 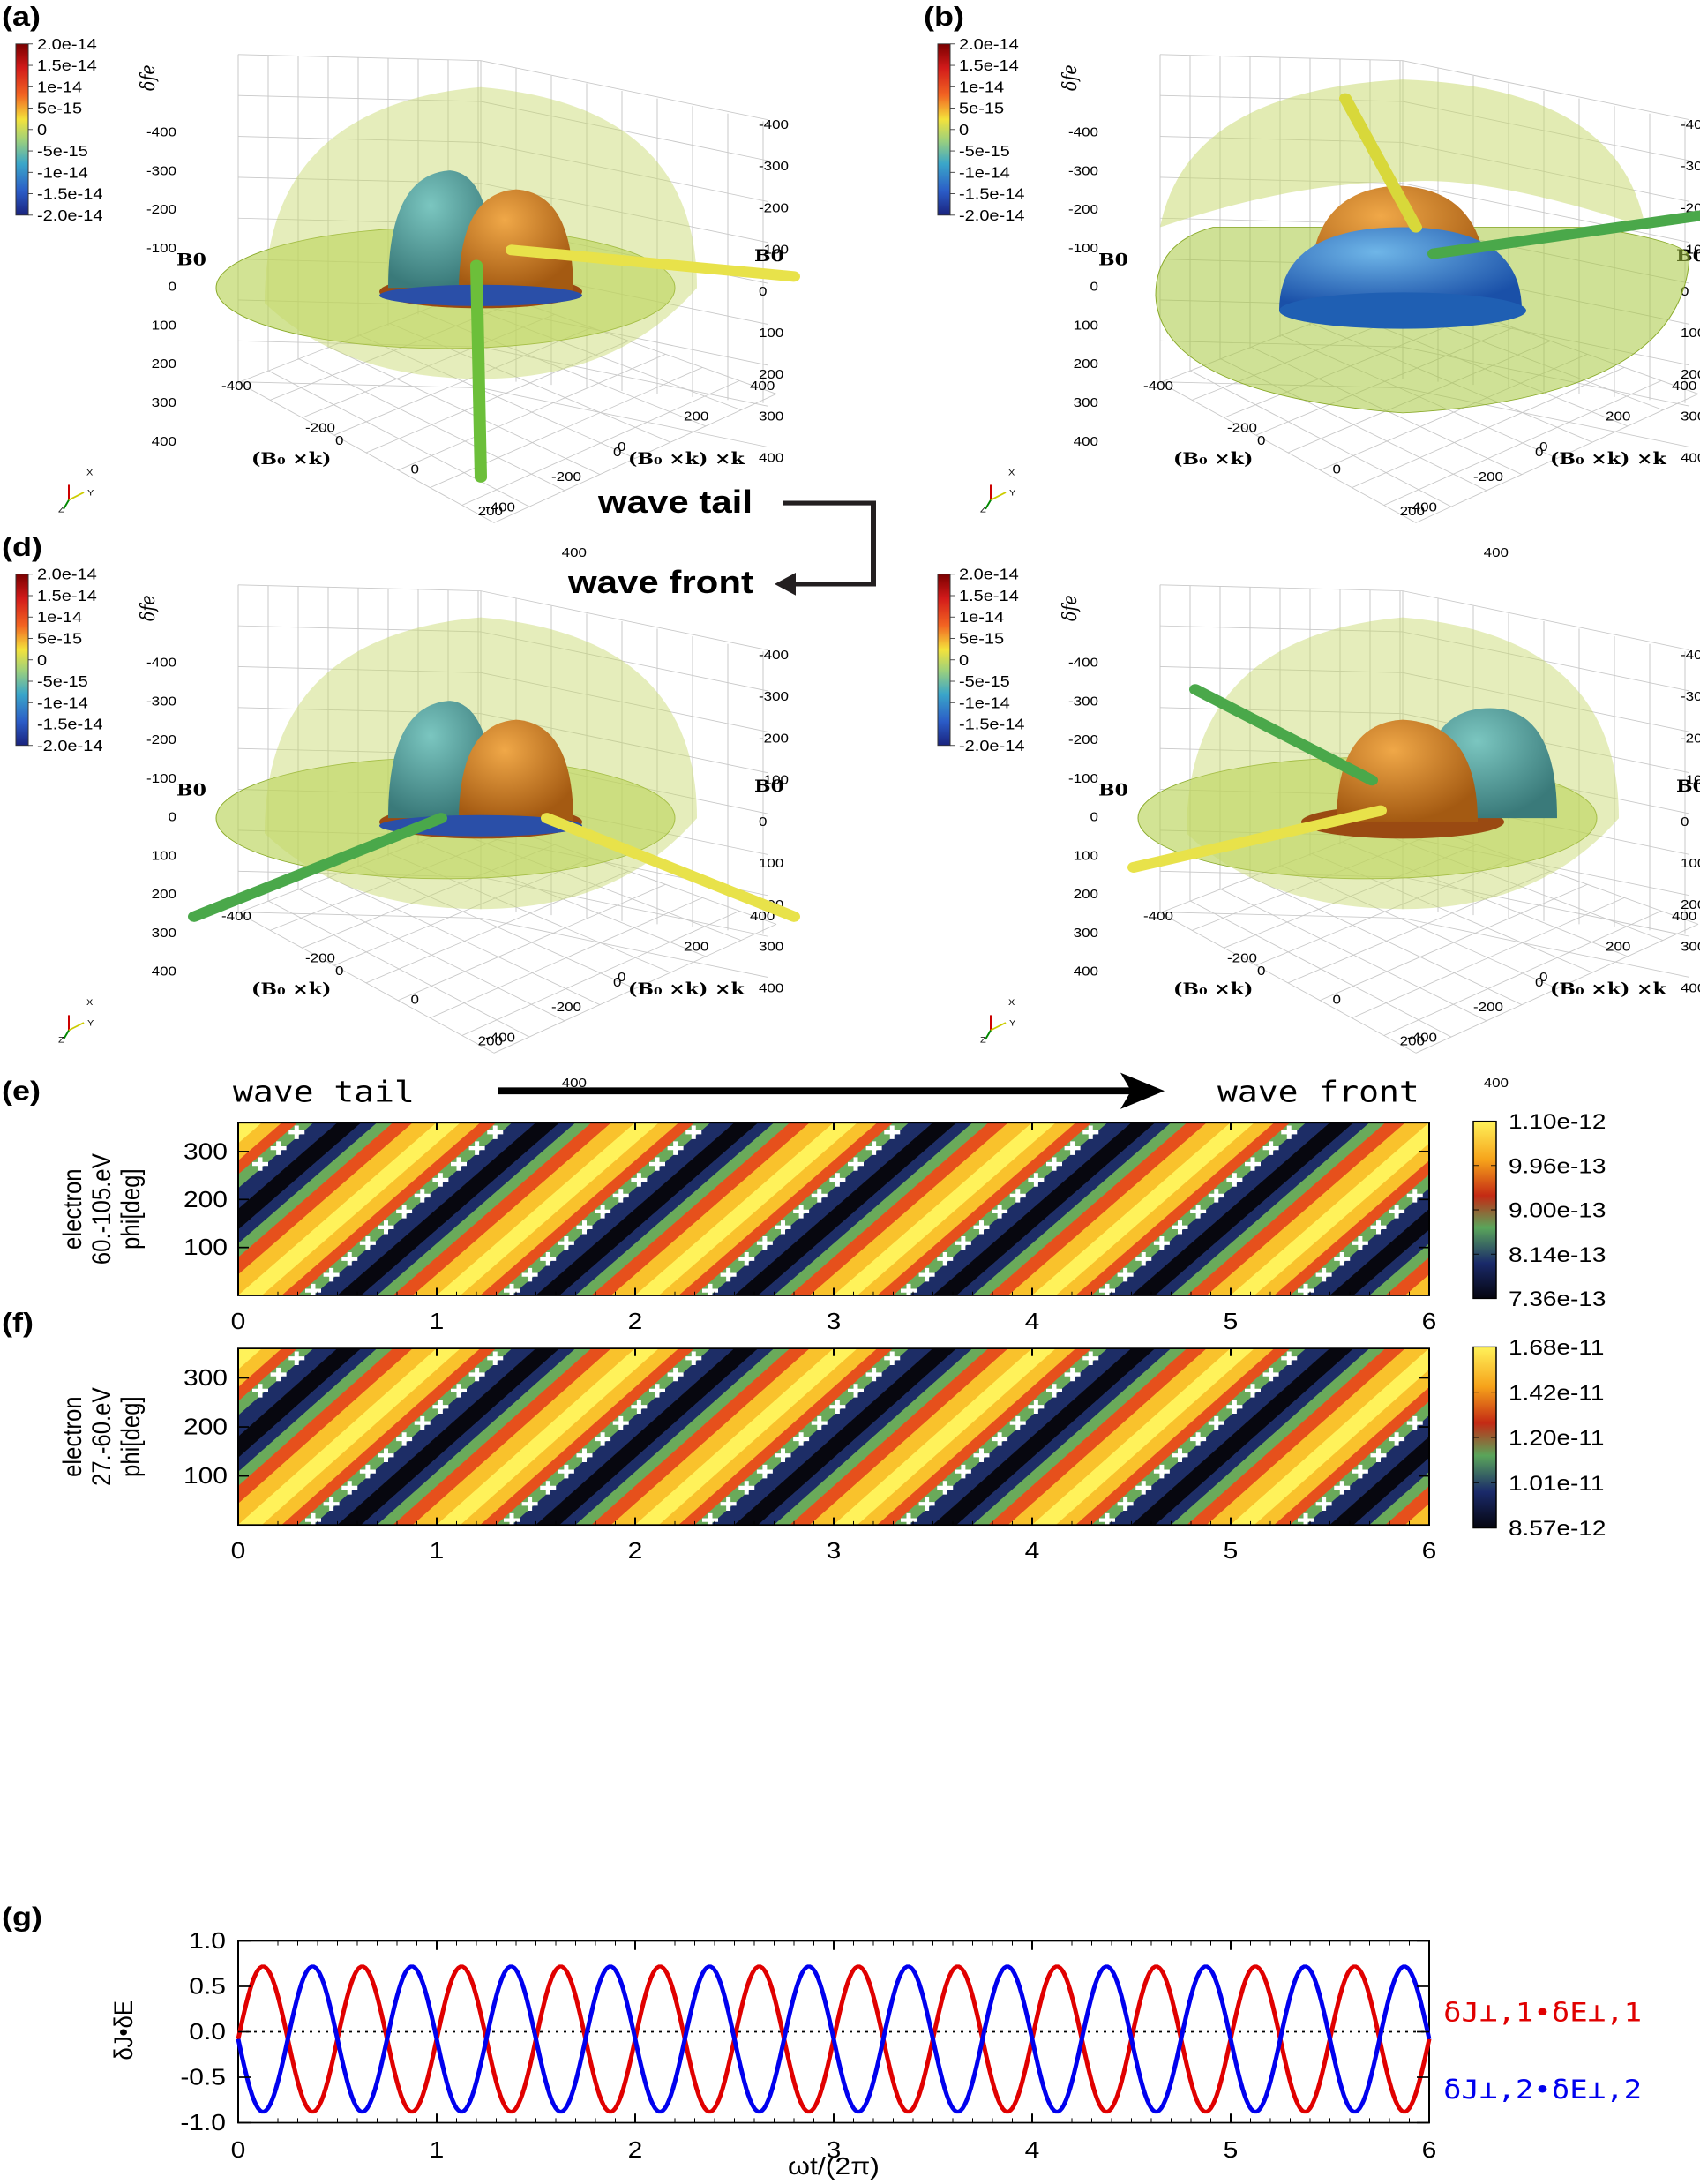 I want to click on y-tick-label: 1.0, so click(x=208, y=1941).